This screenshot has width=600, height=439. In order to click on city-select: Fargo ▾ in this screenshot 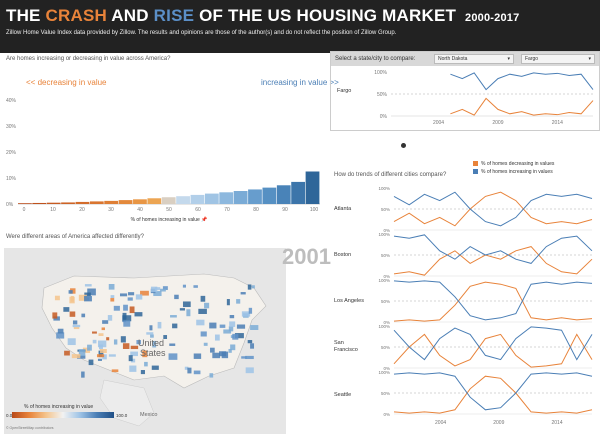, I will do `click(558, 59)`.